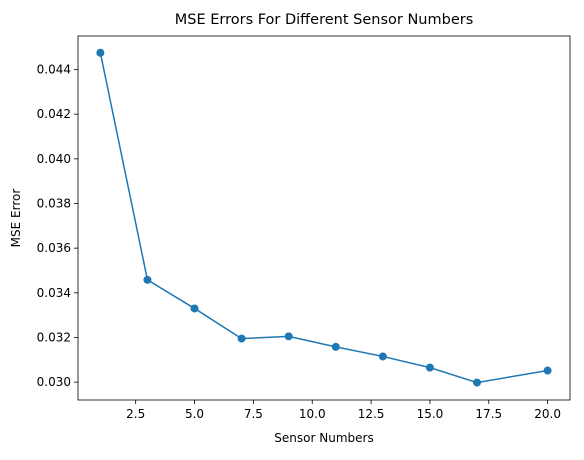  What do you see at coordinates (194, 414) in the screenshot?
I see `x-tick-label: 5.0` at bounding box center [194, 414].